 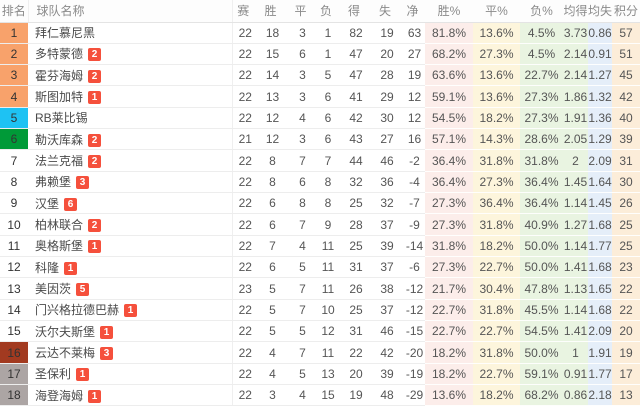 I want to click on lost-cell: 5, so click(x=326, y=75).